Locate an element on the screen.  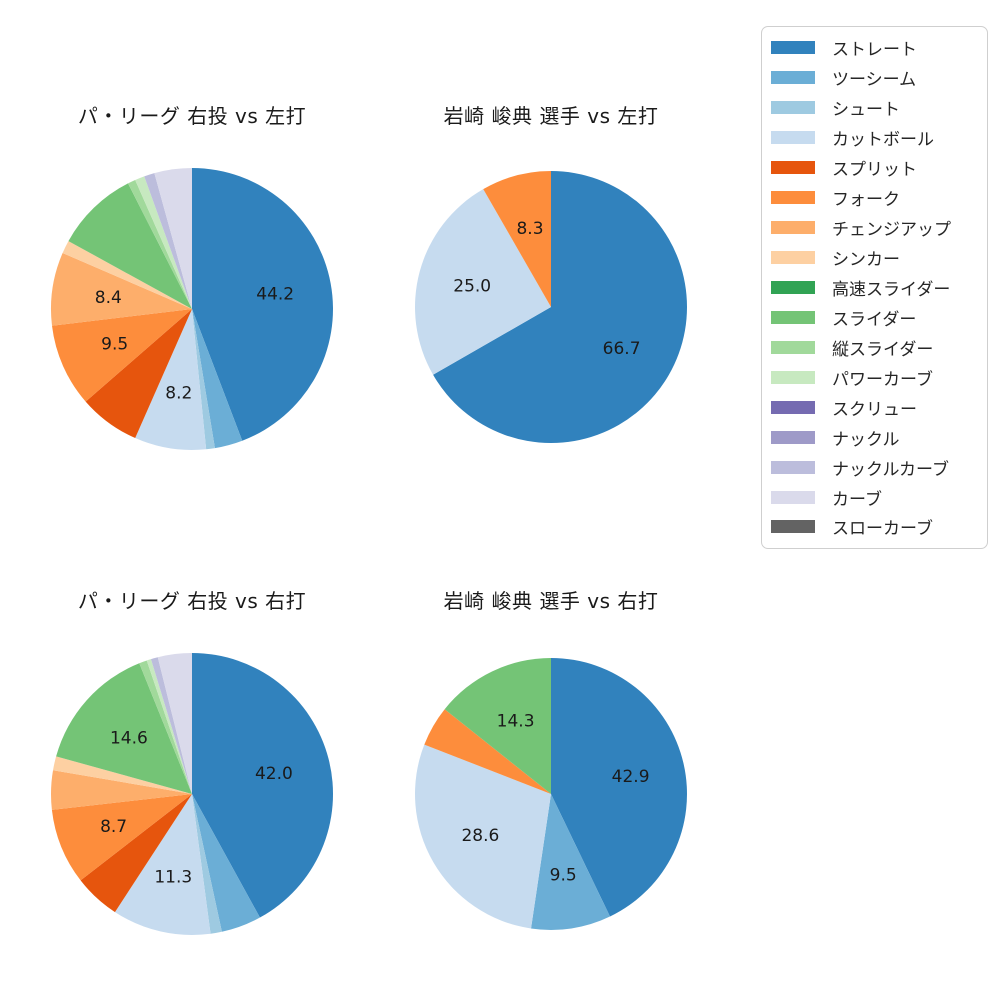
pie-chart-3-slice-straight is located at coordinates (263, 785).